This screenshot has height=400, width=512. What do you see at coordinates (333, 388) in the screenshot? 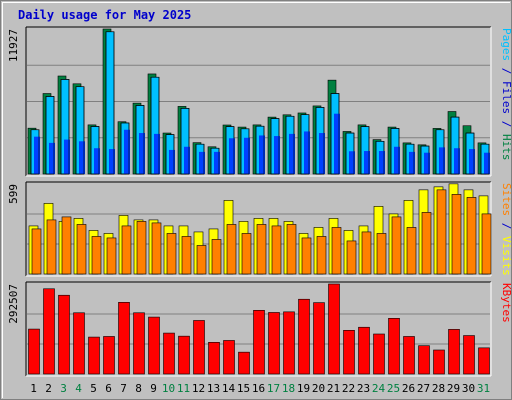
I see `x-tick-label: 21` at bounding box center [333, 388].